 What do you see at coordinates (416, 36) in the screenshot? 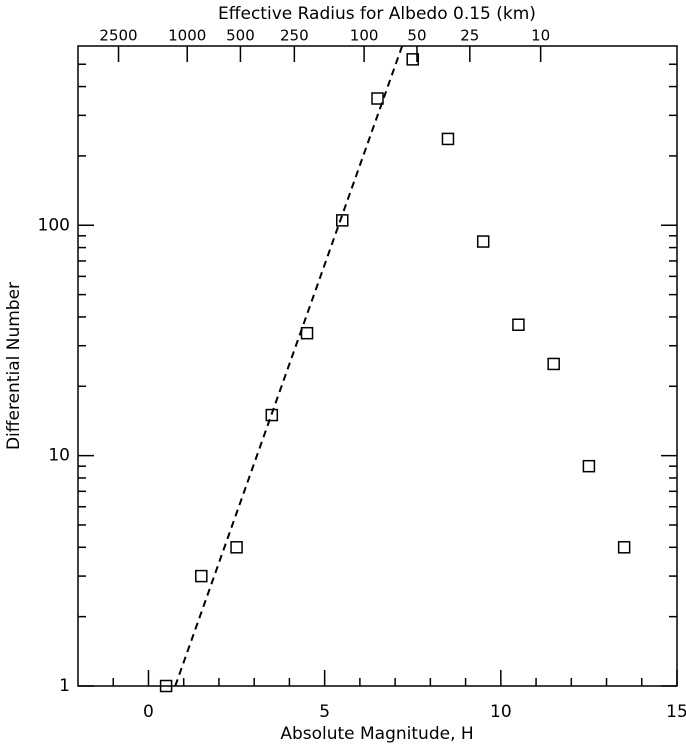
I see `x2-tick-label: 50` at bounding box center [416, 36].